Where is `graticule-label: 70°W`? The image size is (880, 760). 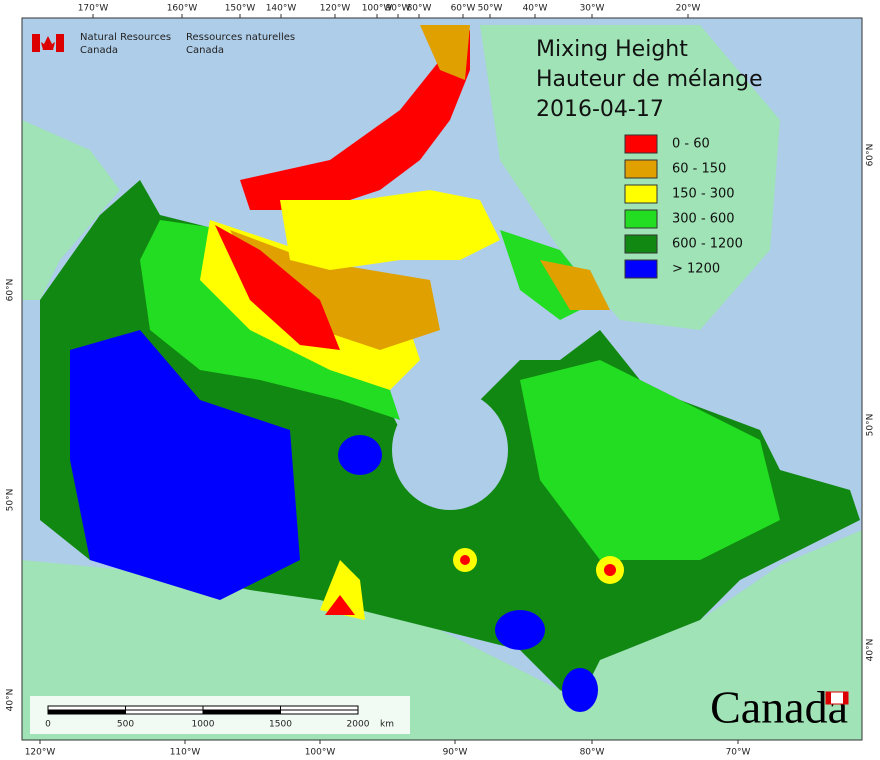
graticule-label: 70°W is located at coordinates (738, 753).